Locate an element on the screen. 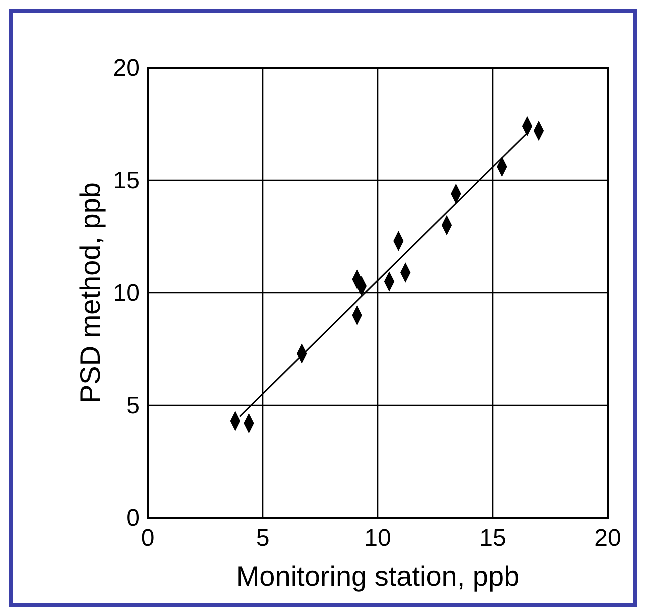 The image size is (646, 614). x-tick-label: 20 is located at coordinates (608, 538).